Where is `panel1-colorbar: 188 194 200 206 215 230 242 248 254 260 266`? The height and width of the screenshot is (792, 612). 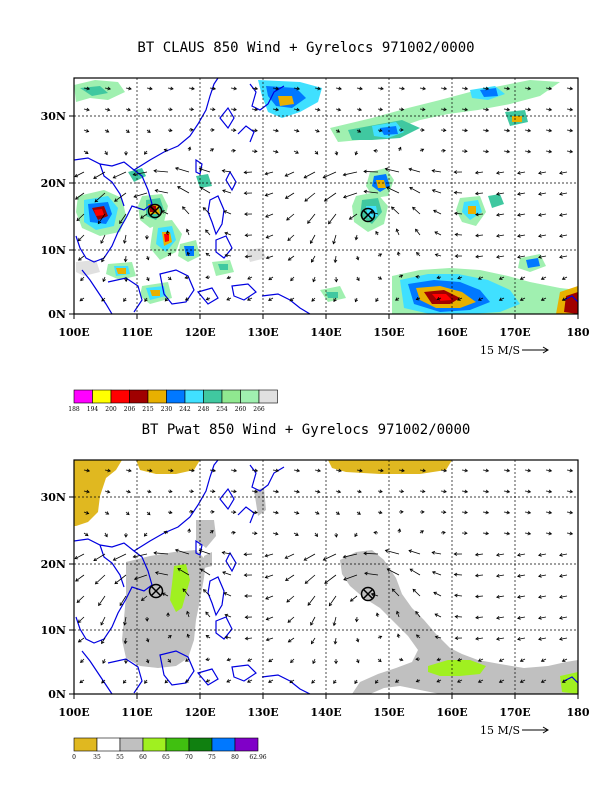
panel1-colorbar: 188 194 200 206 215 230 242 248 254 260 266 is located at coordinates (173, 401).